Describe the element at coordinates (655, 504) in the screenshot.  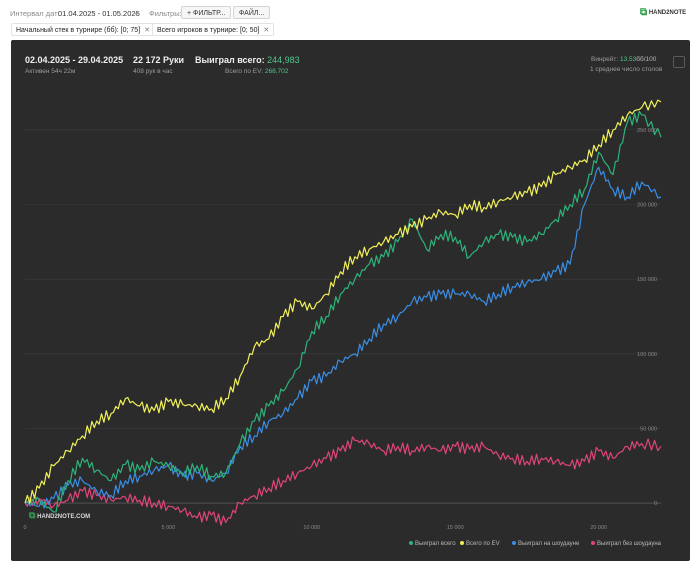
I see `y-tick-label: 0` at that location.